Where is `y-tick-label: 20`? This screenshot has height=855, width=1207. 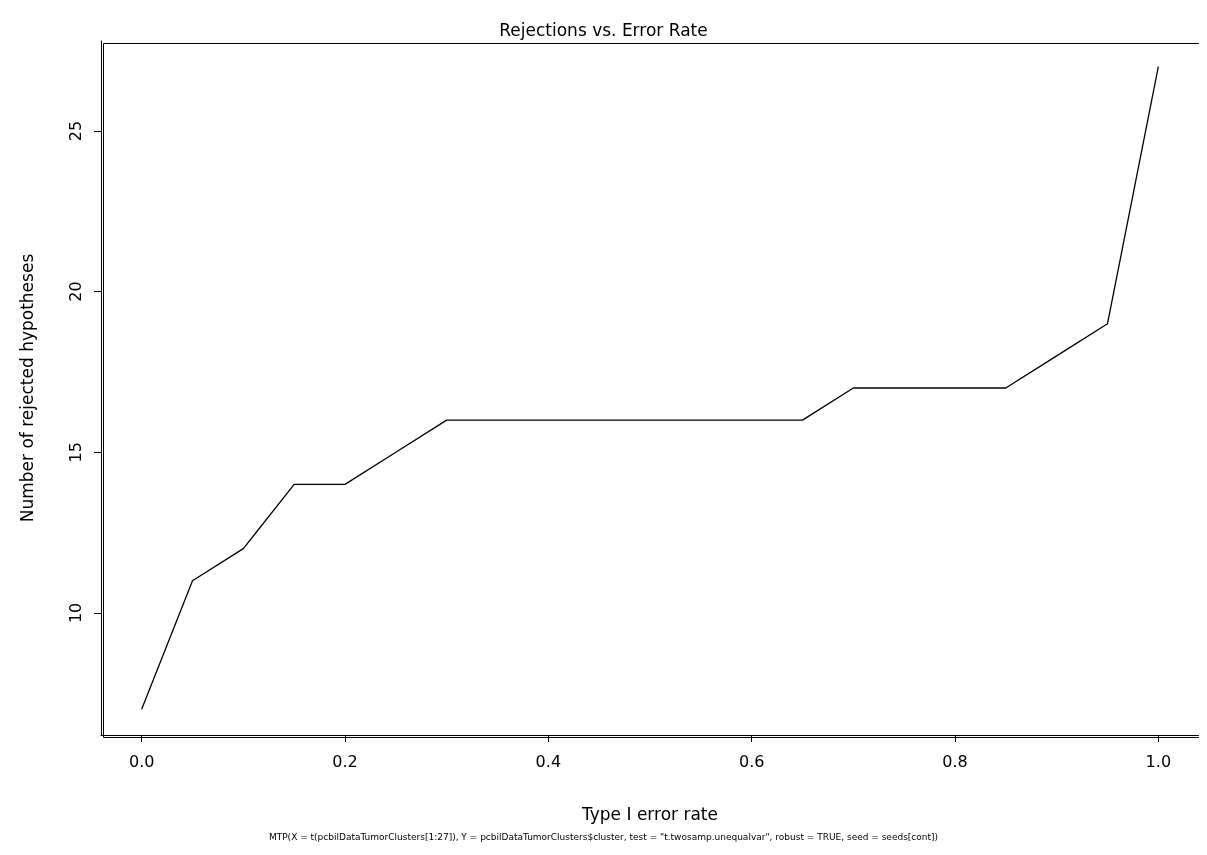
y-tick-label: 20 is located at coordinates (75, 291).